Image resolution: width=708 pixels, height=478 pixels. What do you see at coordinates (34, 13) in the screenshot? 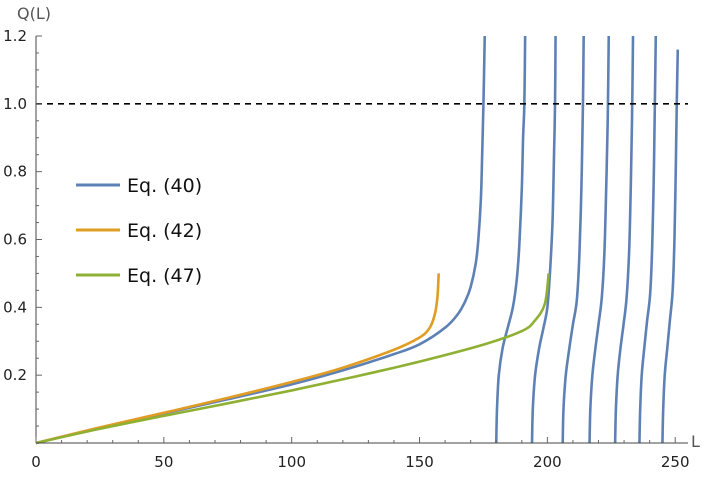
I see `y-axis-title: Q(L)` at bounding box center [34, 13].